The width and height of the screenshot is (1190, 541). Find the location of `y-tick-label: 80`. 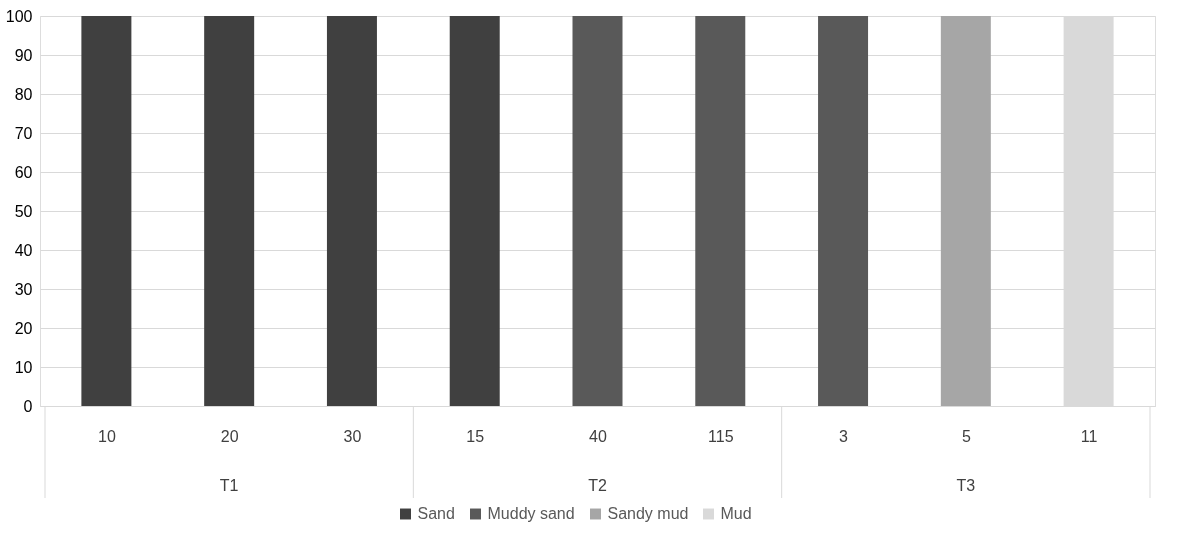

y-tick-label: 80 is located at coordinates (23, 94).